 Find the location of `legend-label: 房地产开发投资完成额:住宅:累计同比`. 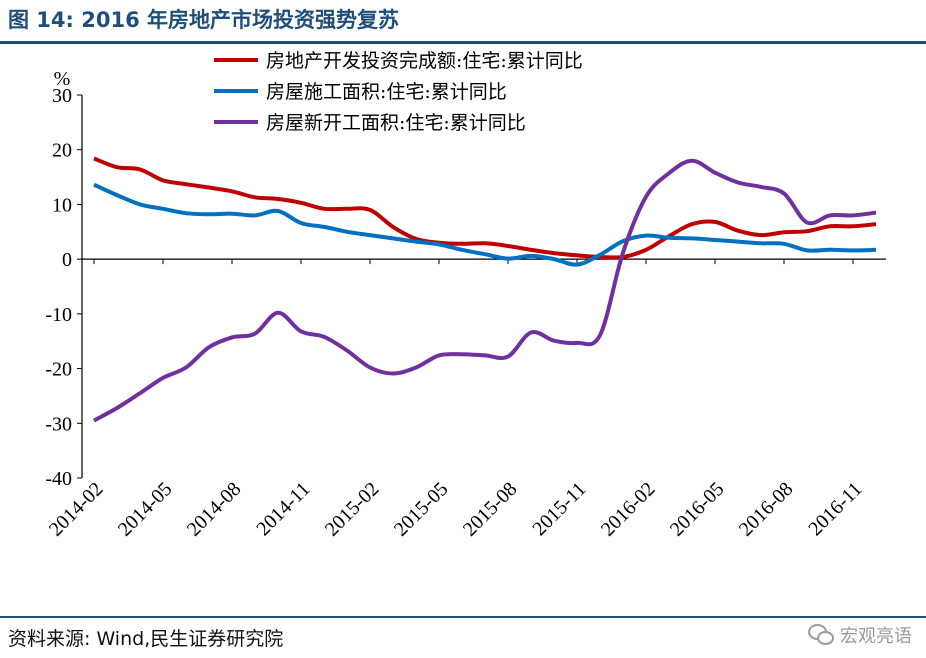

legend-label: 房地产开发投资完成额:住宅:累计同比 is located at coordinates (424, 61).